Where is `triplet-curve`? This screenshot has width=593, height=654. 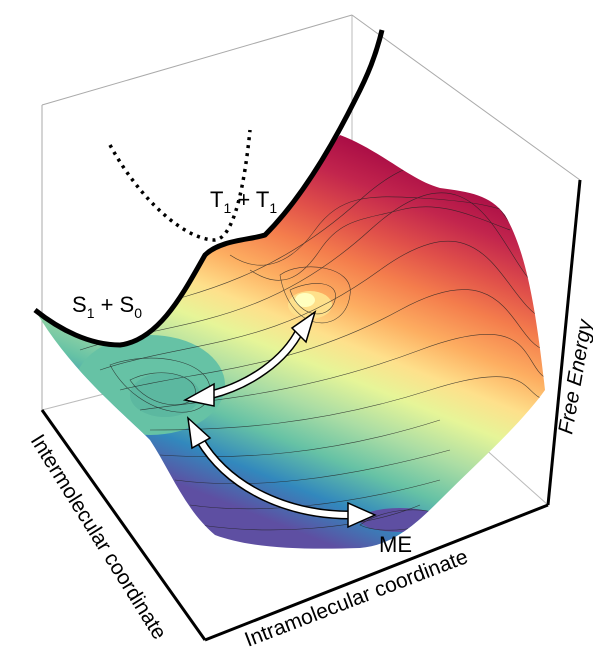 triplet-curve is located at coordinates (180, 185).